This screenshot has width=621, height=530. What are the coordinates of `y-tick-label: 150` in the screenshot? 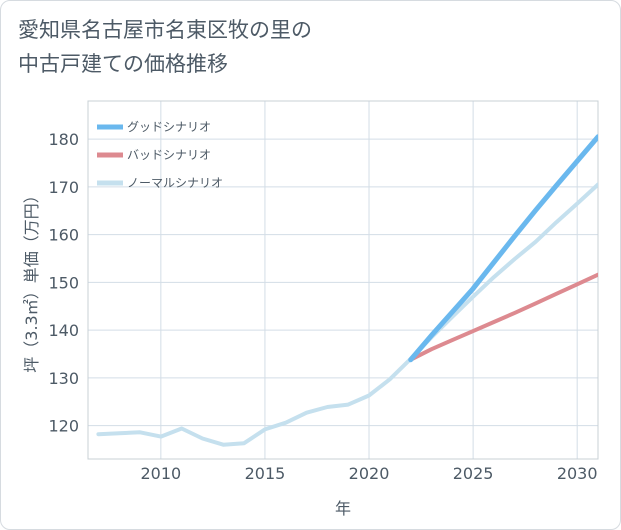 It's located at (63, 282).